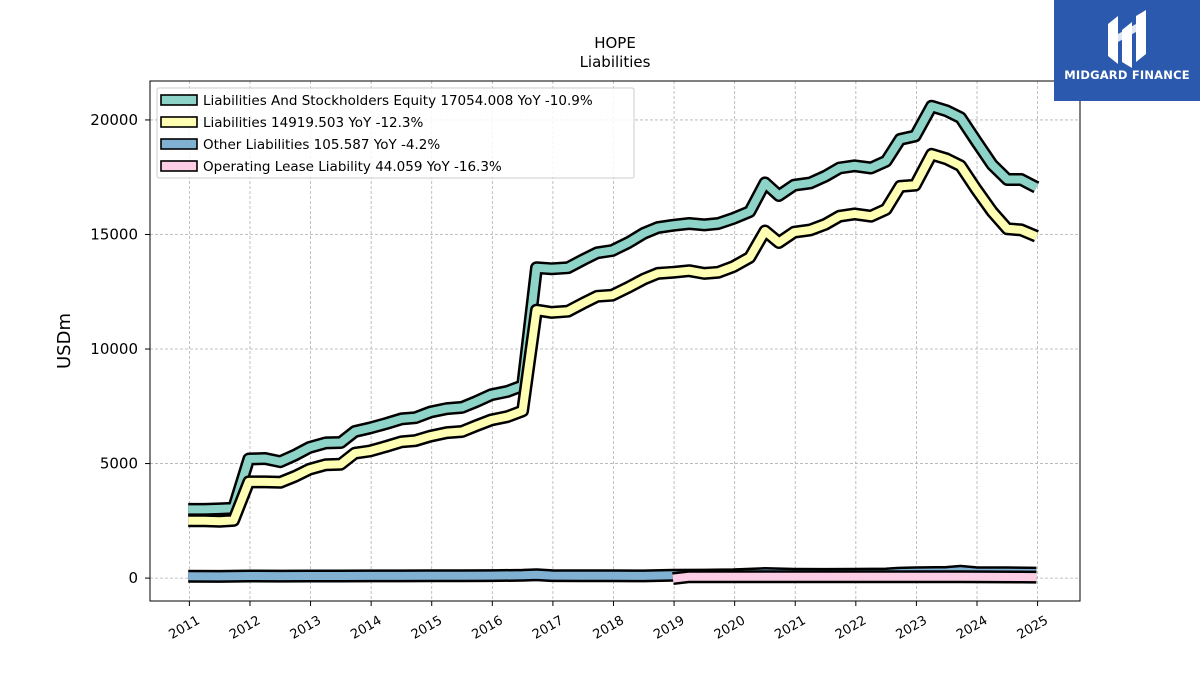 The width and height of the screenshot is (1200, 675). I want to click on x-tick-label: 2016, so click(487, 628).